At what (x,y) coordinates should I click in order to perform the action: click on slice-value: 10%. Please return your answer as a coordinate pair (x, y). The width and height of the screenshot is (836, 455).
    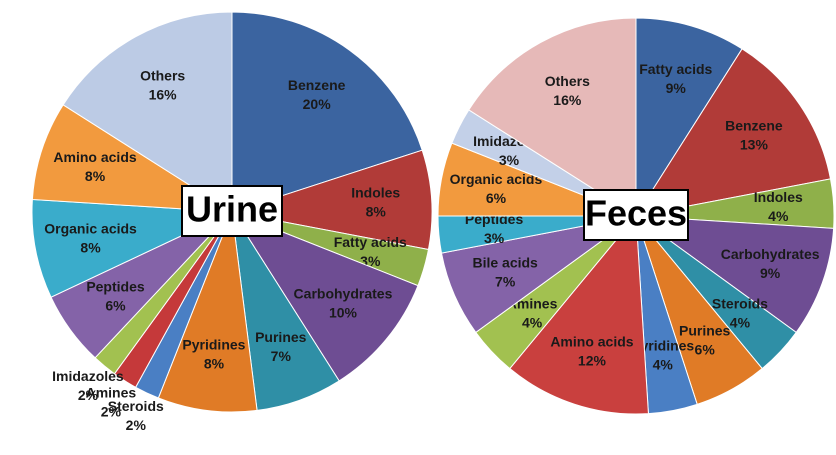
    Looking at the image, I should click on (343, 312).